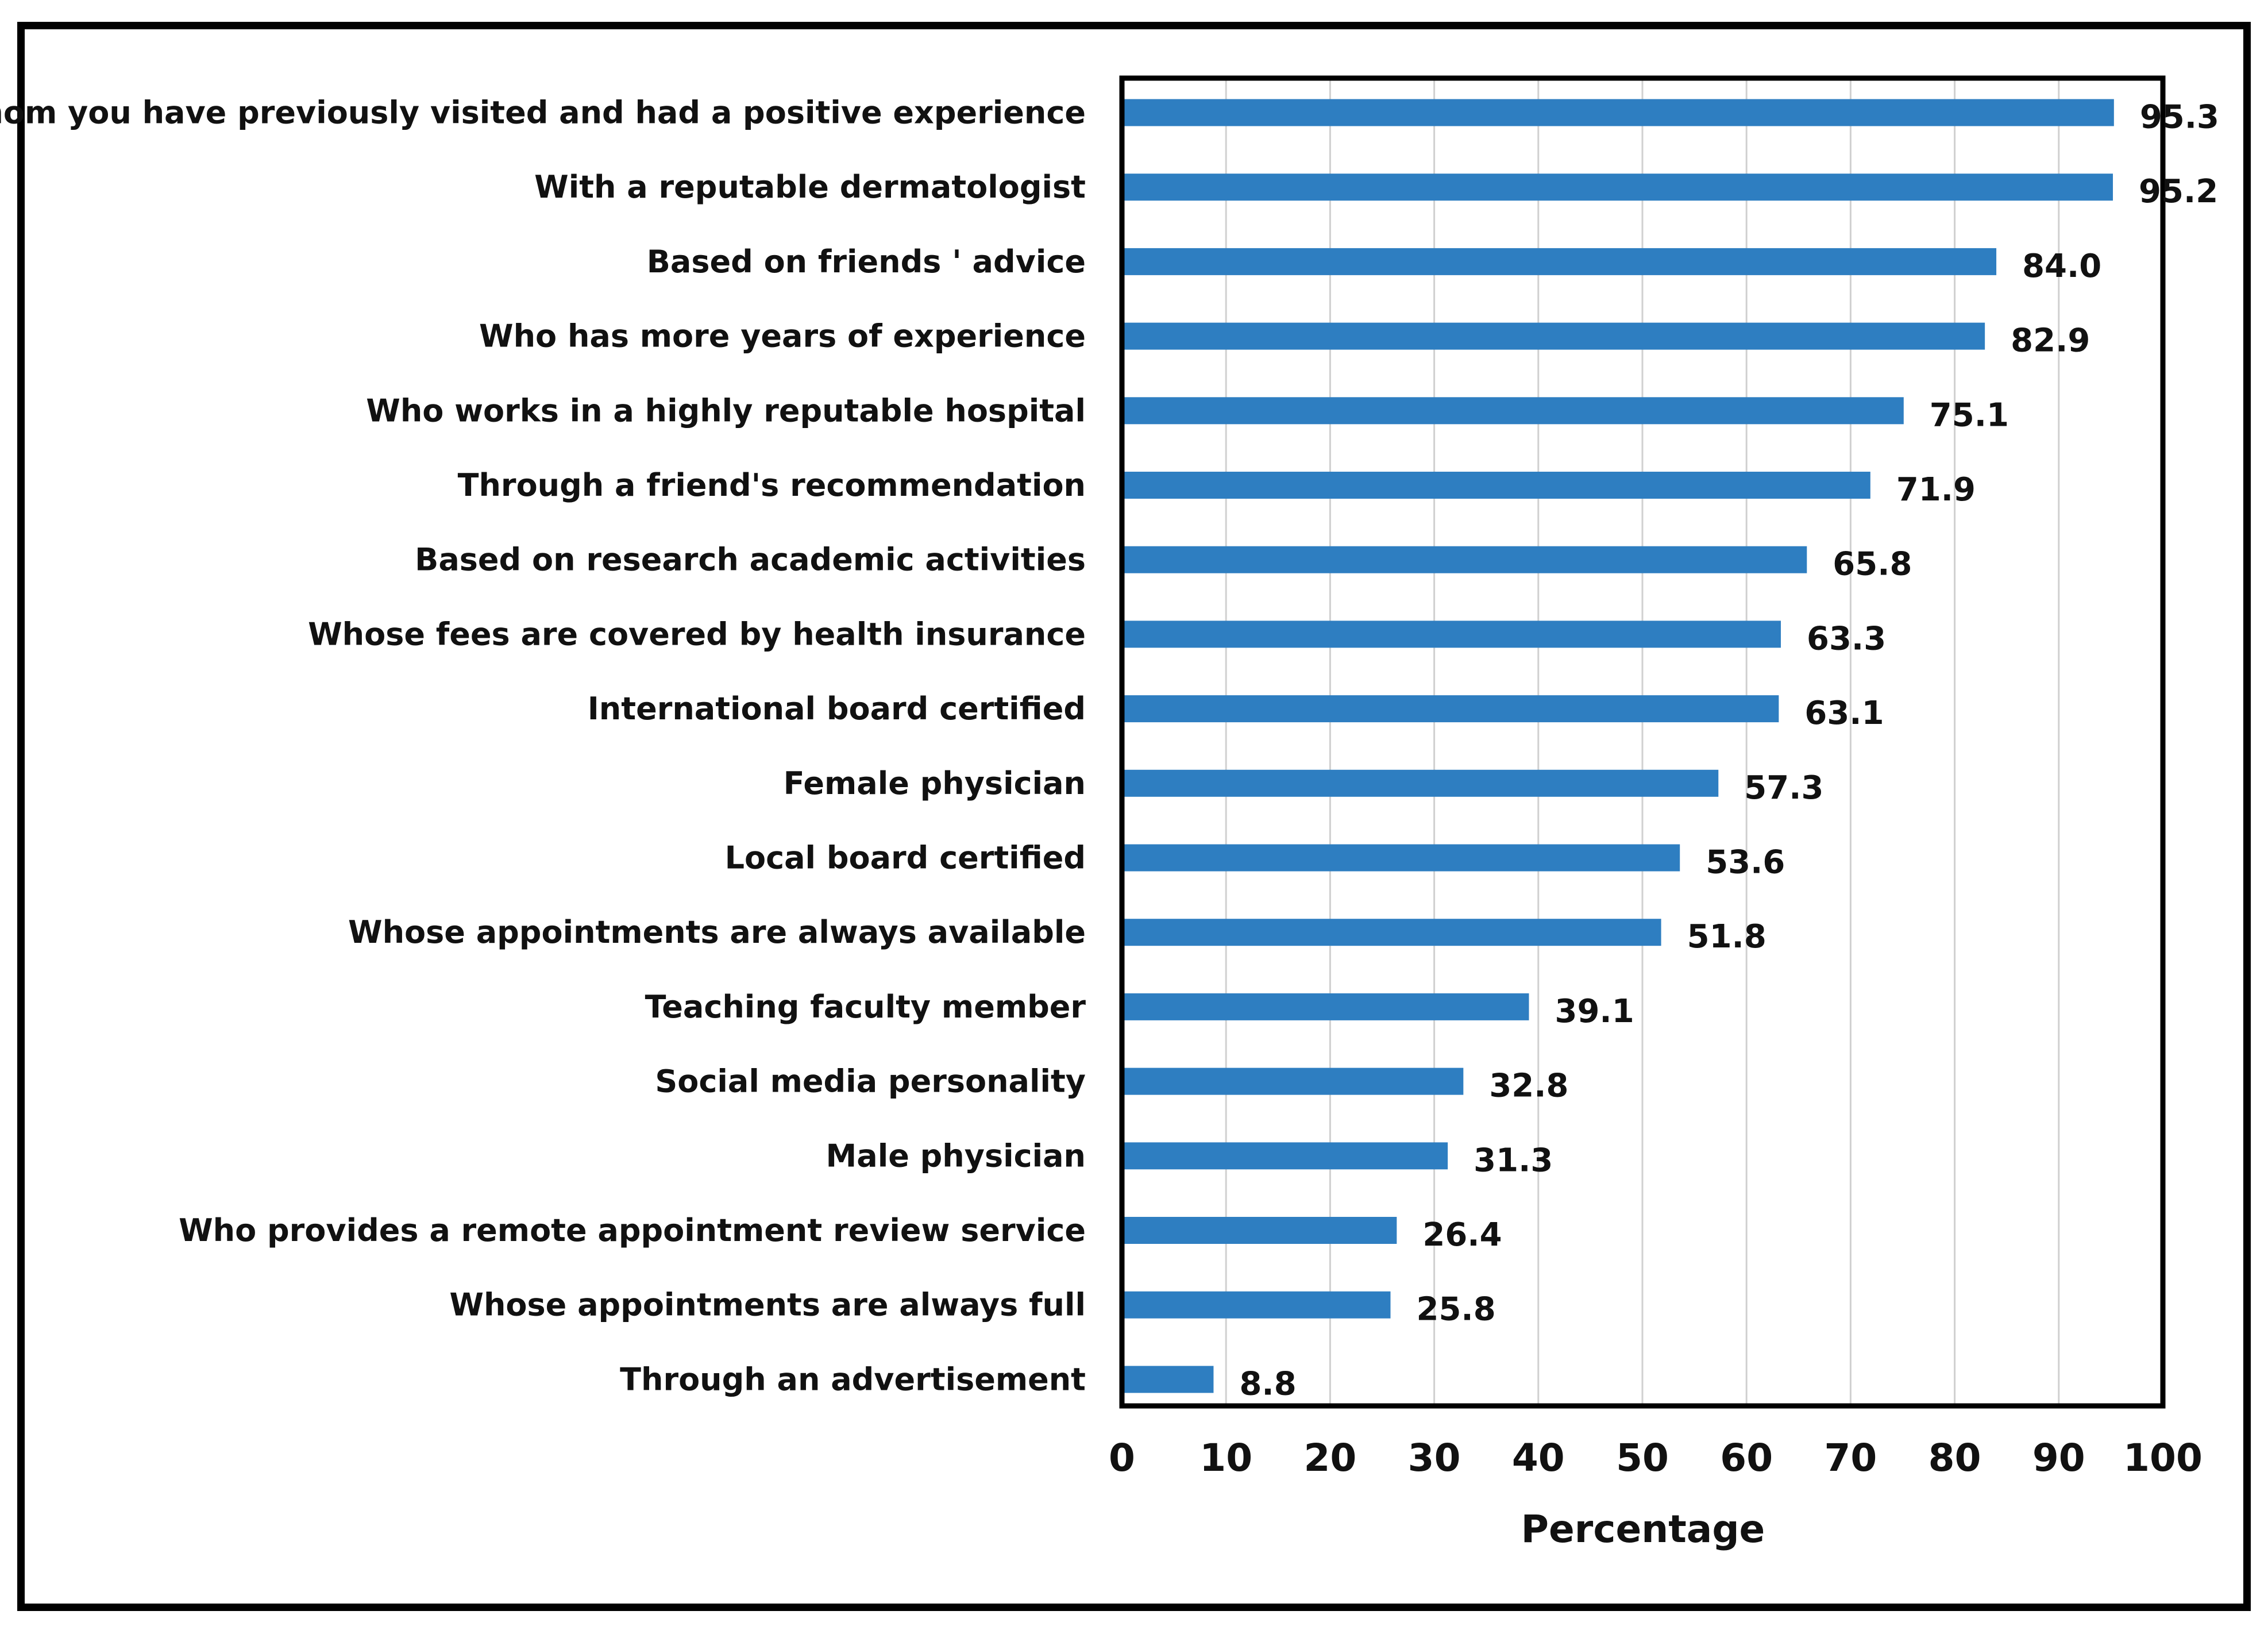 This screenshot has height=1634, width=2268. Describe the element at coordinates (1955, 1458) in the screenshot. I see `x-tick-label: 80` at that location.